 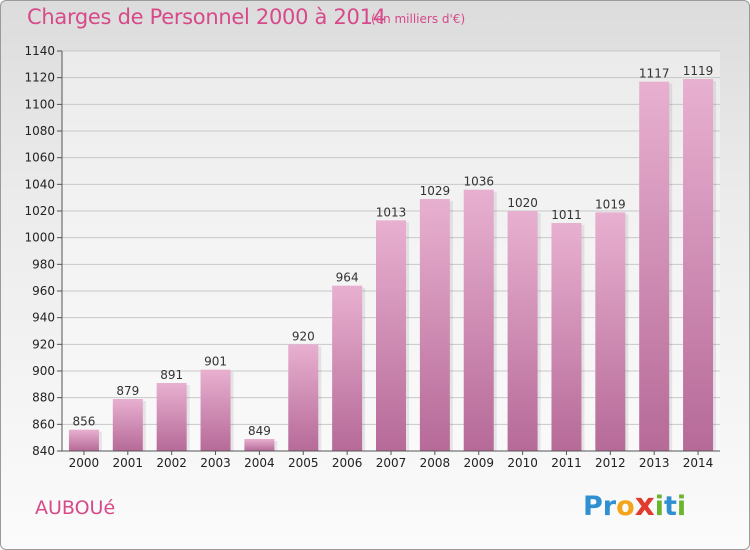 I want to click on x-tick-label: 2008, so click(x=435, y=463).